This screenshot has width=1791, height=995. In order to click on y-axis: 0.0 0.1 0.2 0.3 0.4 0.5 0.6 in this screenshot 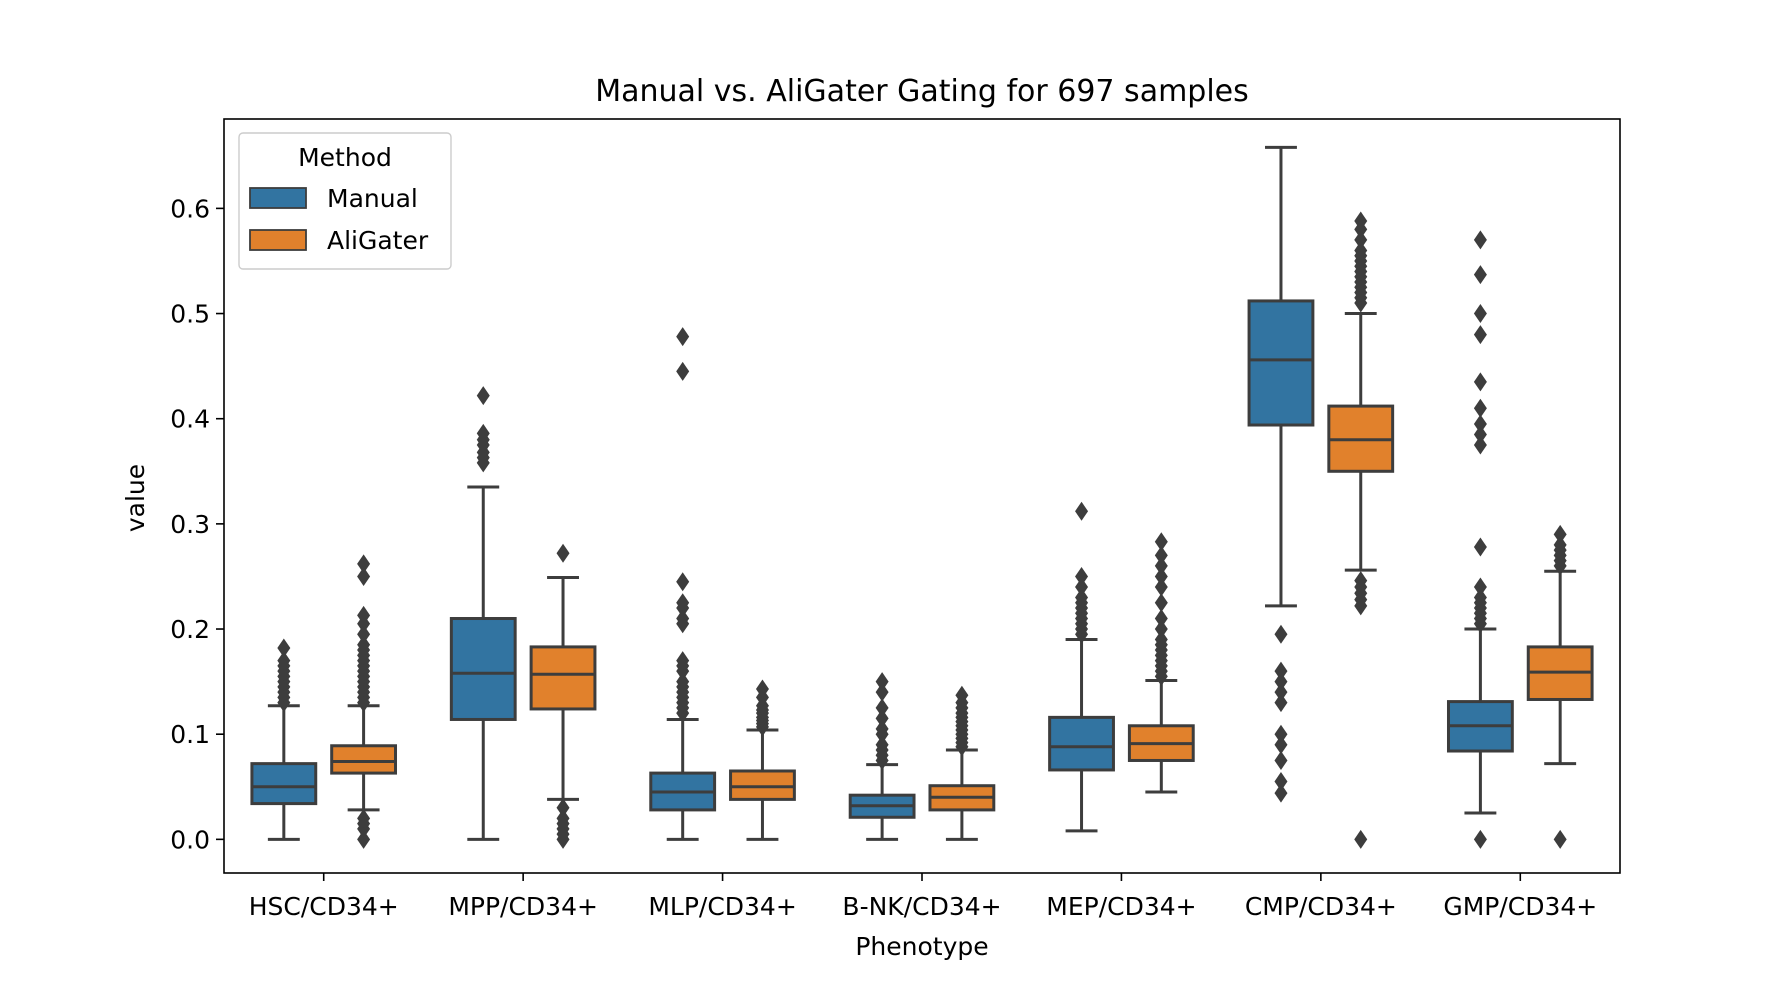, I will do `click(197, 524)`.